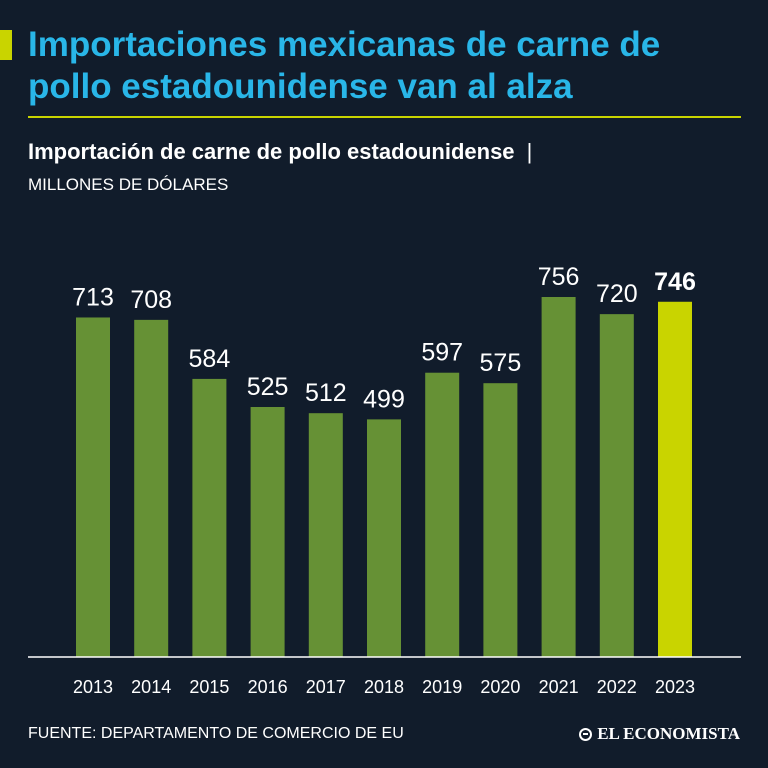 This screenshot has width=768, height=768. I want to click on publisher-logo: EL ECONOMISTA, so click(659, 734).